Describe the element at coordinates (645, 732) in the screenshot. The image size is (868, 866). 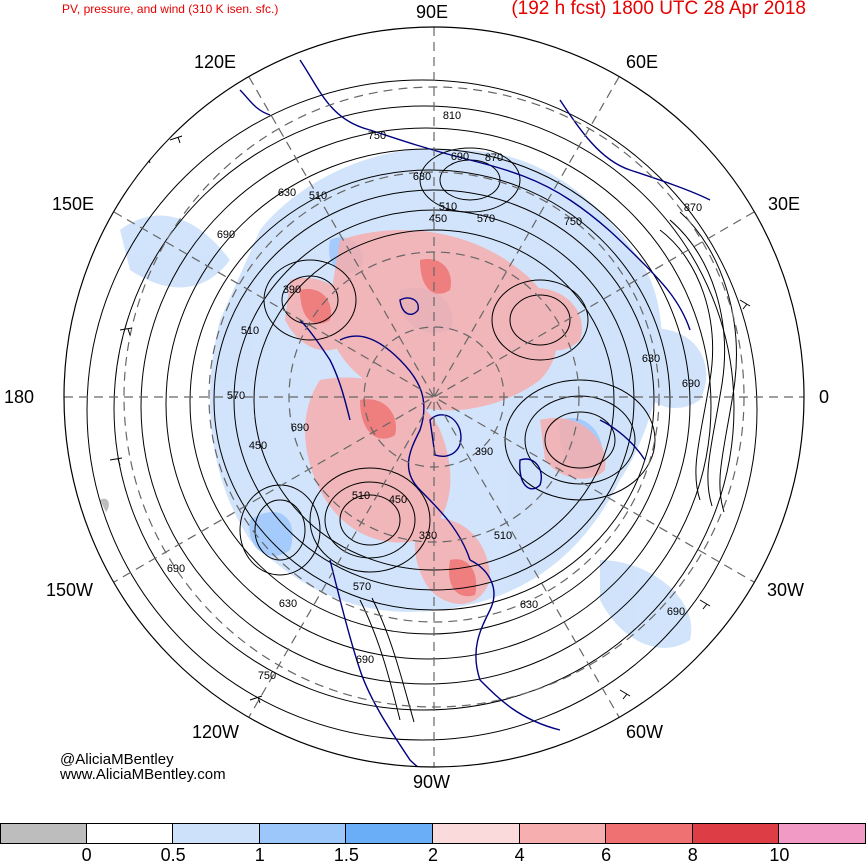
I see `lon-label-60w: 60W` at that location.